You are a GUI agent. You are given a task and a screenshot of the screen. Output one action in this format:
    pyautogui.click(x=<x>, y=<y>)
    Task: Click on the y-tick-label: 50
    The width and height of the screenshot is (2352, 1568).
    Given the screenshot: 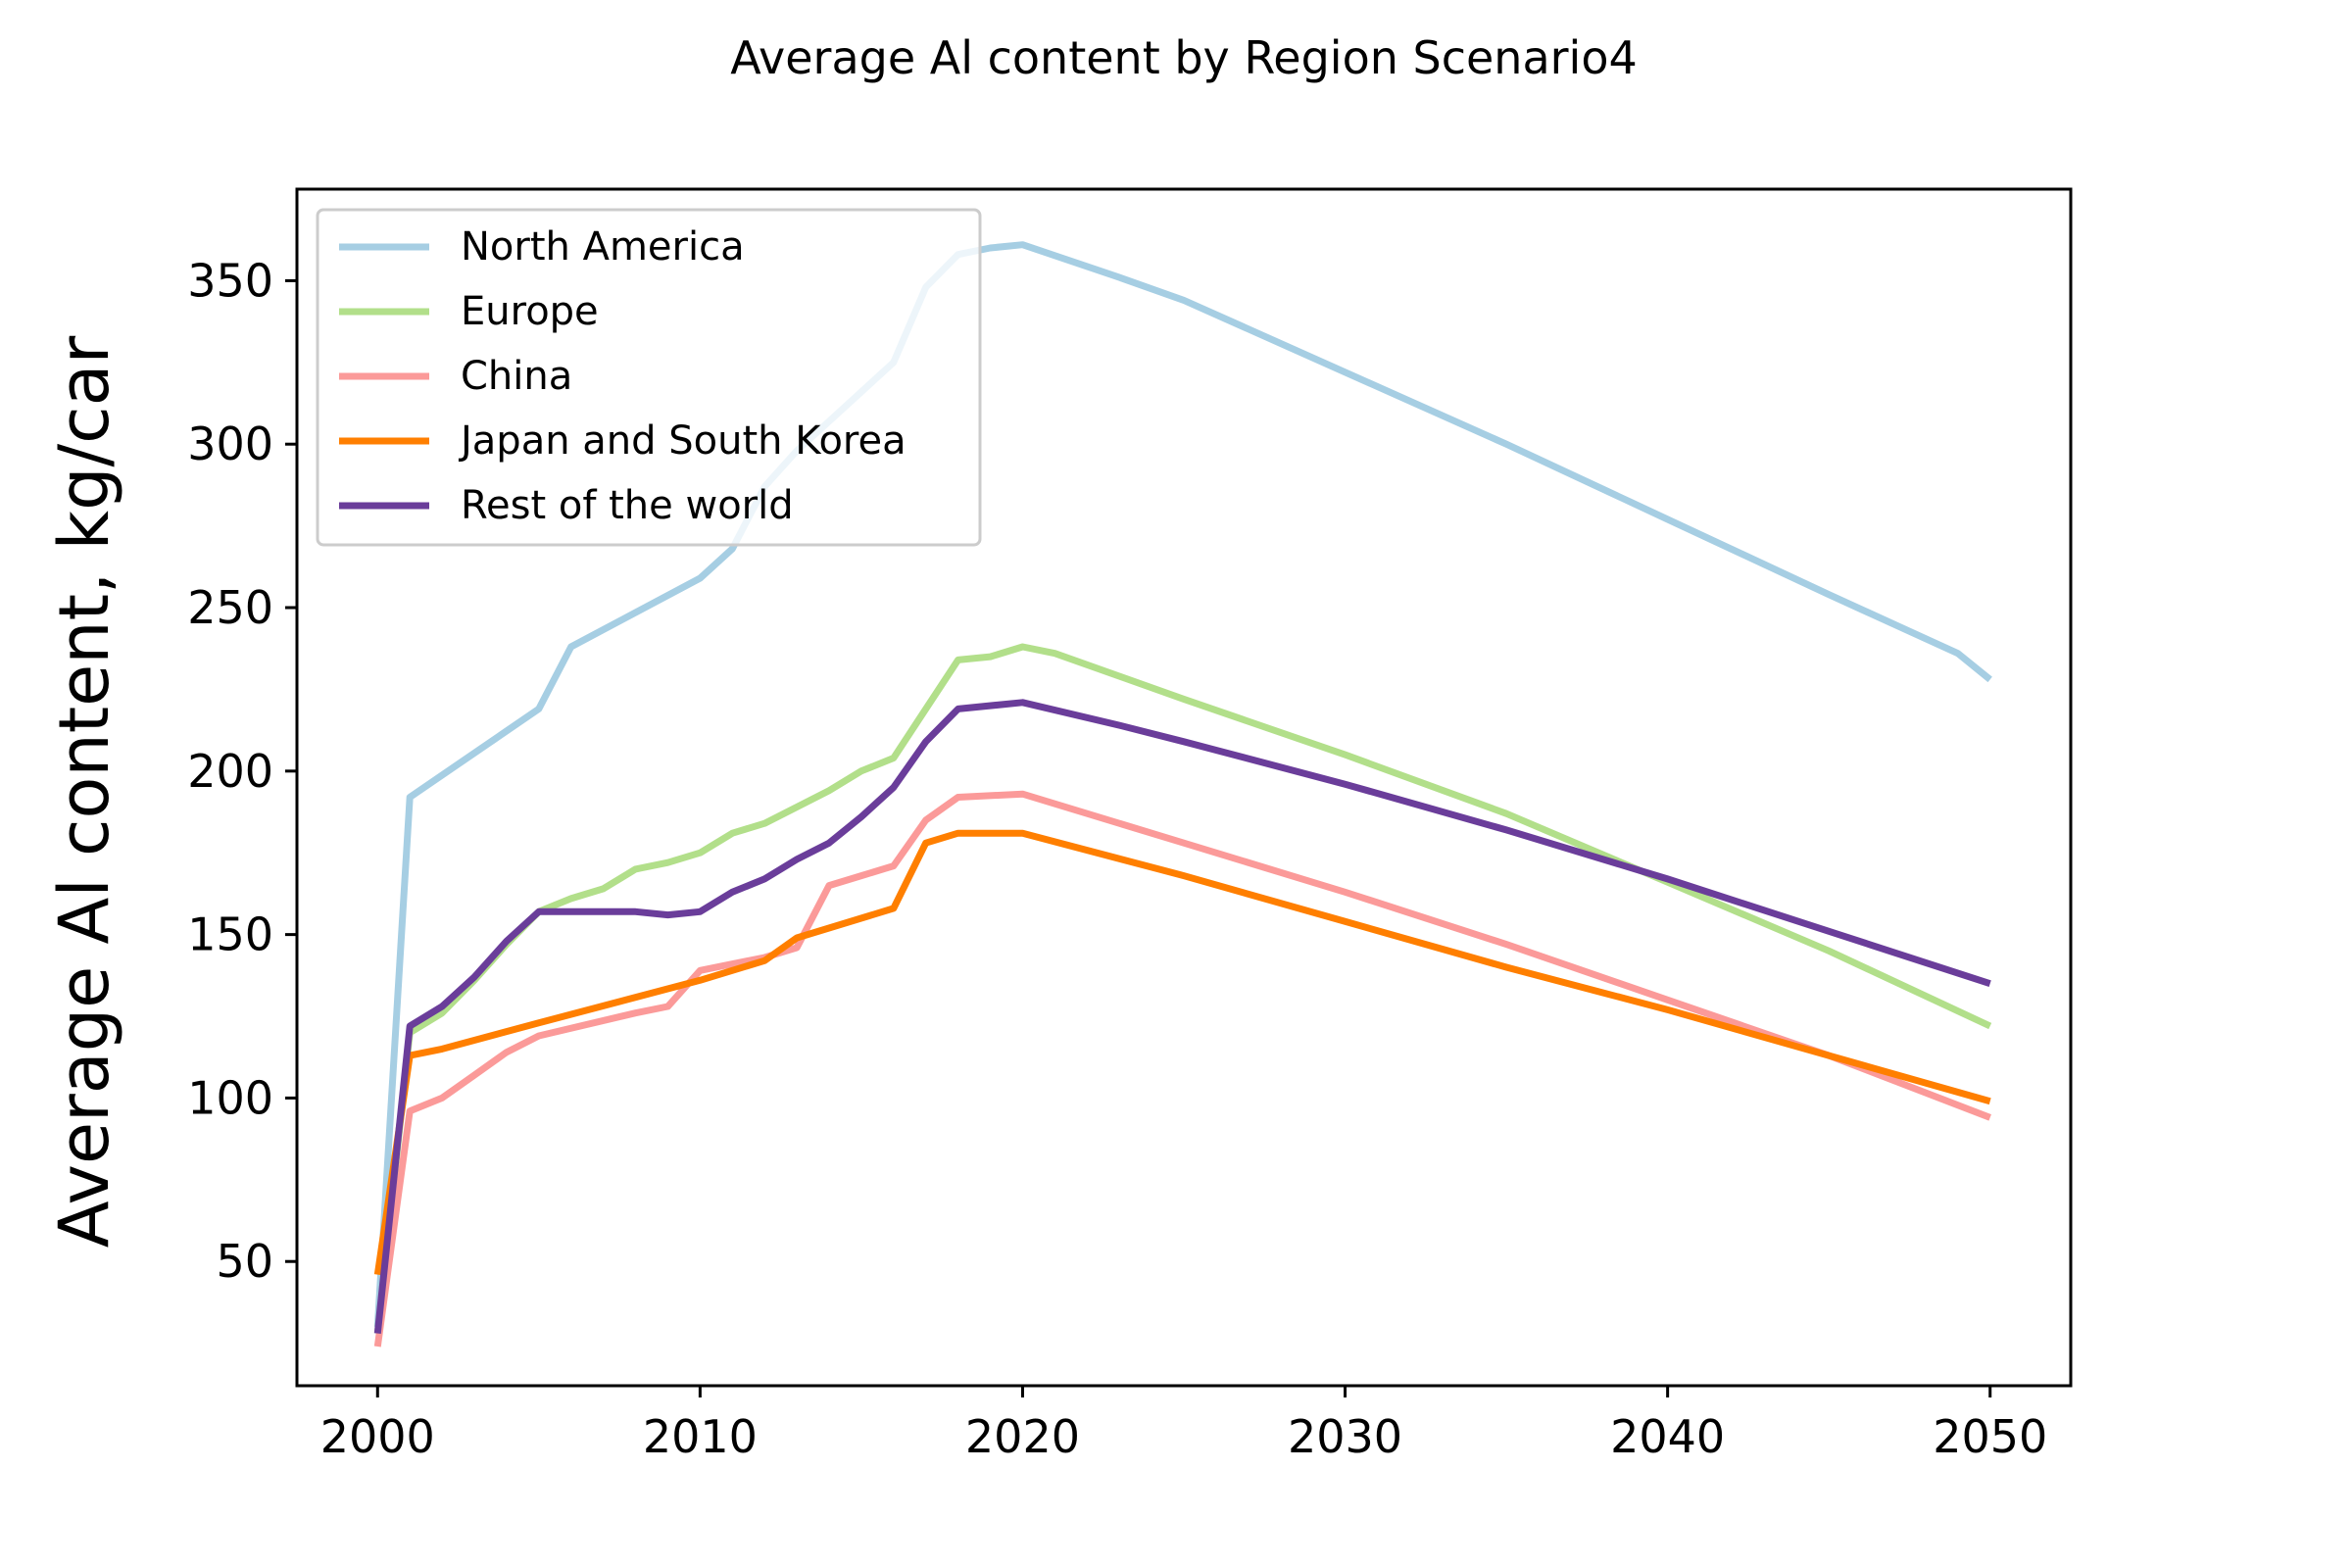 What is the action you would take?
    pyautogui.click(x=244, y=1261)
    